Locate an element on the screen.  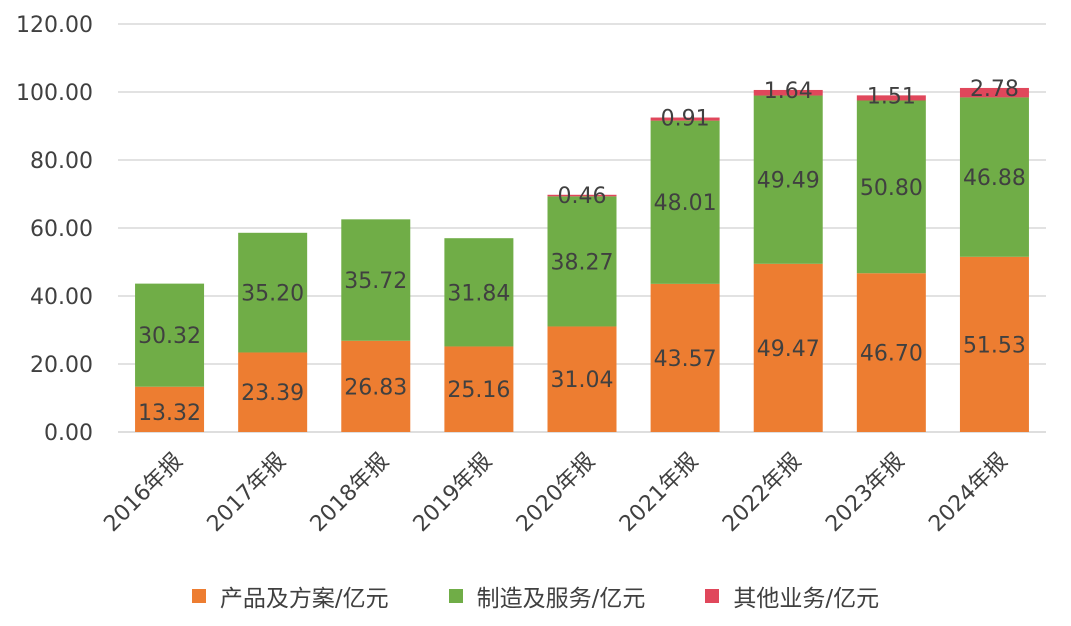
data-label: 30.32 is located at coordinates (169, 336).